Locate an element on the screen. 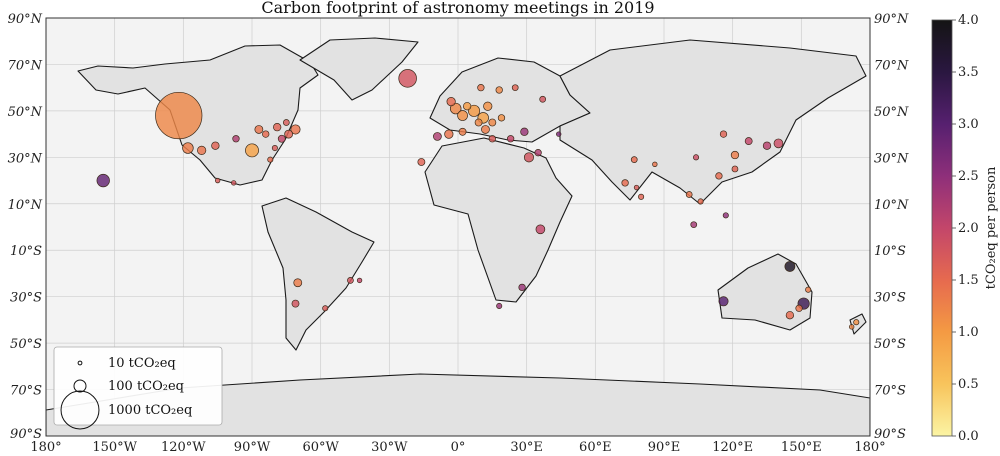 The image size is (1000, 456). x-tick-label: 150°E is located at coordinates (801, 447).